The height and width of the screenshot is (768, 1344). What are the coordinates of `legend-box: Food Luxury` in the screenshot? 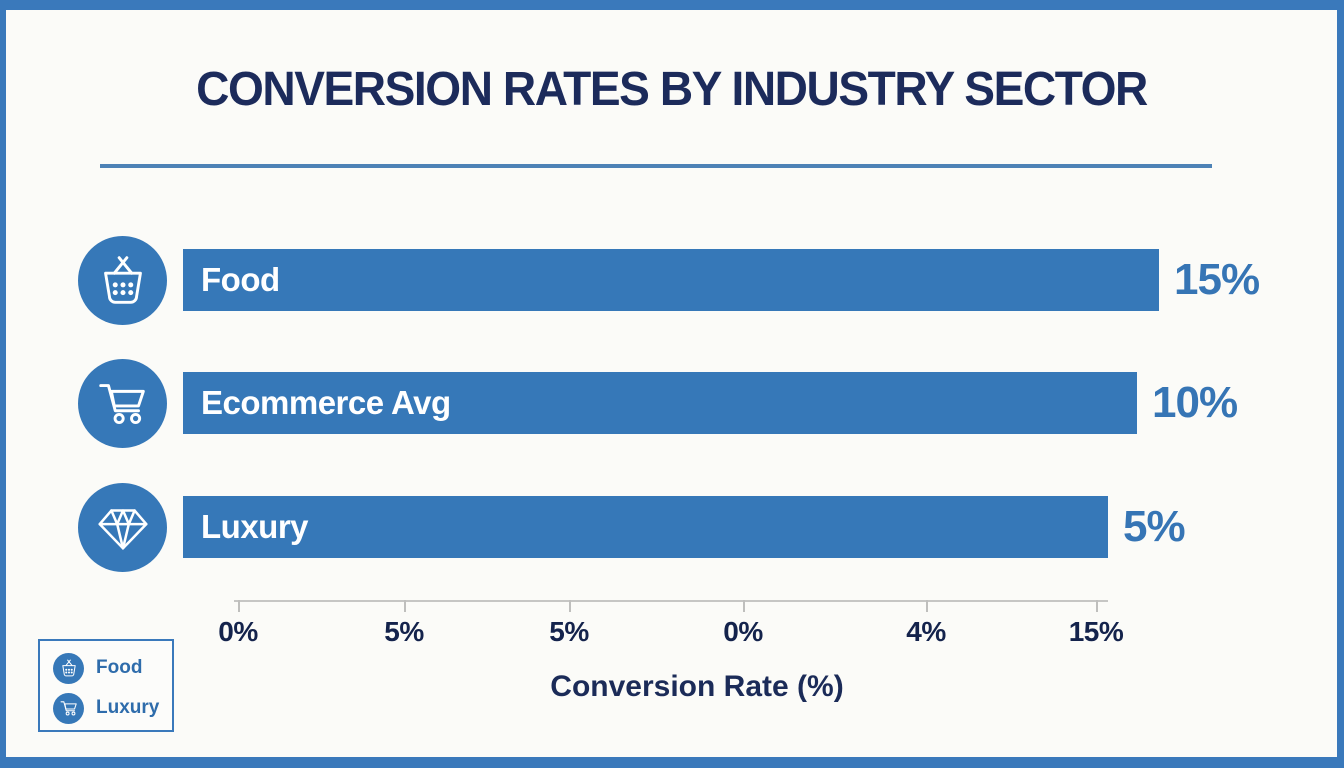 It's located at (106, 685).